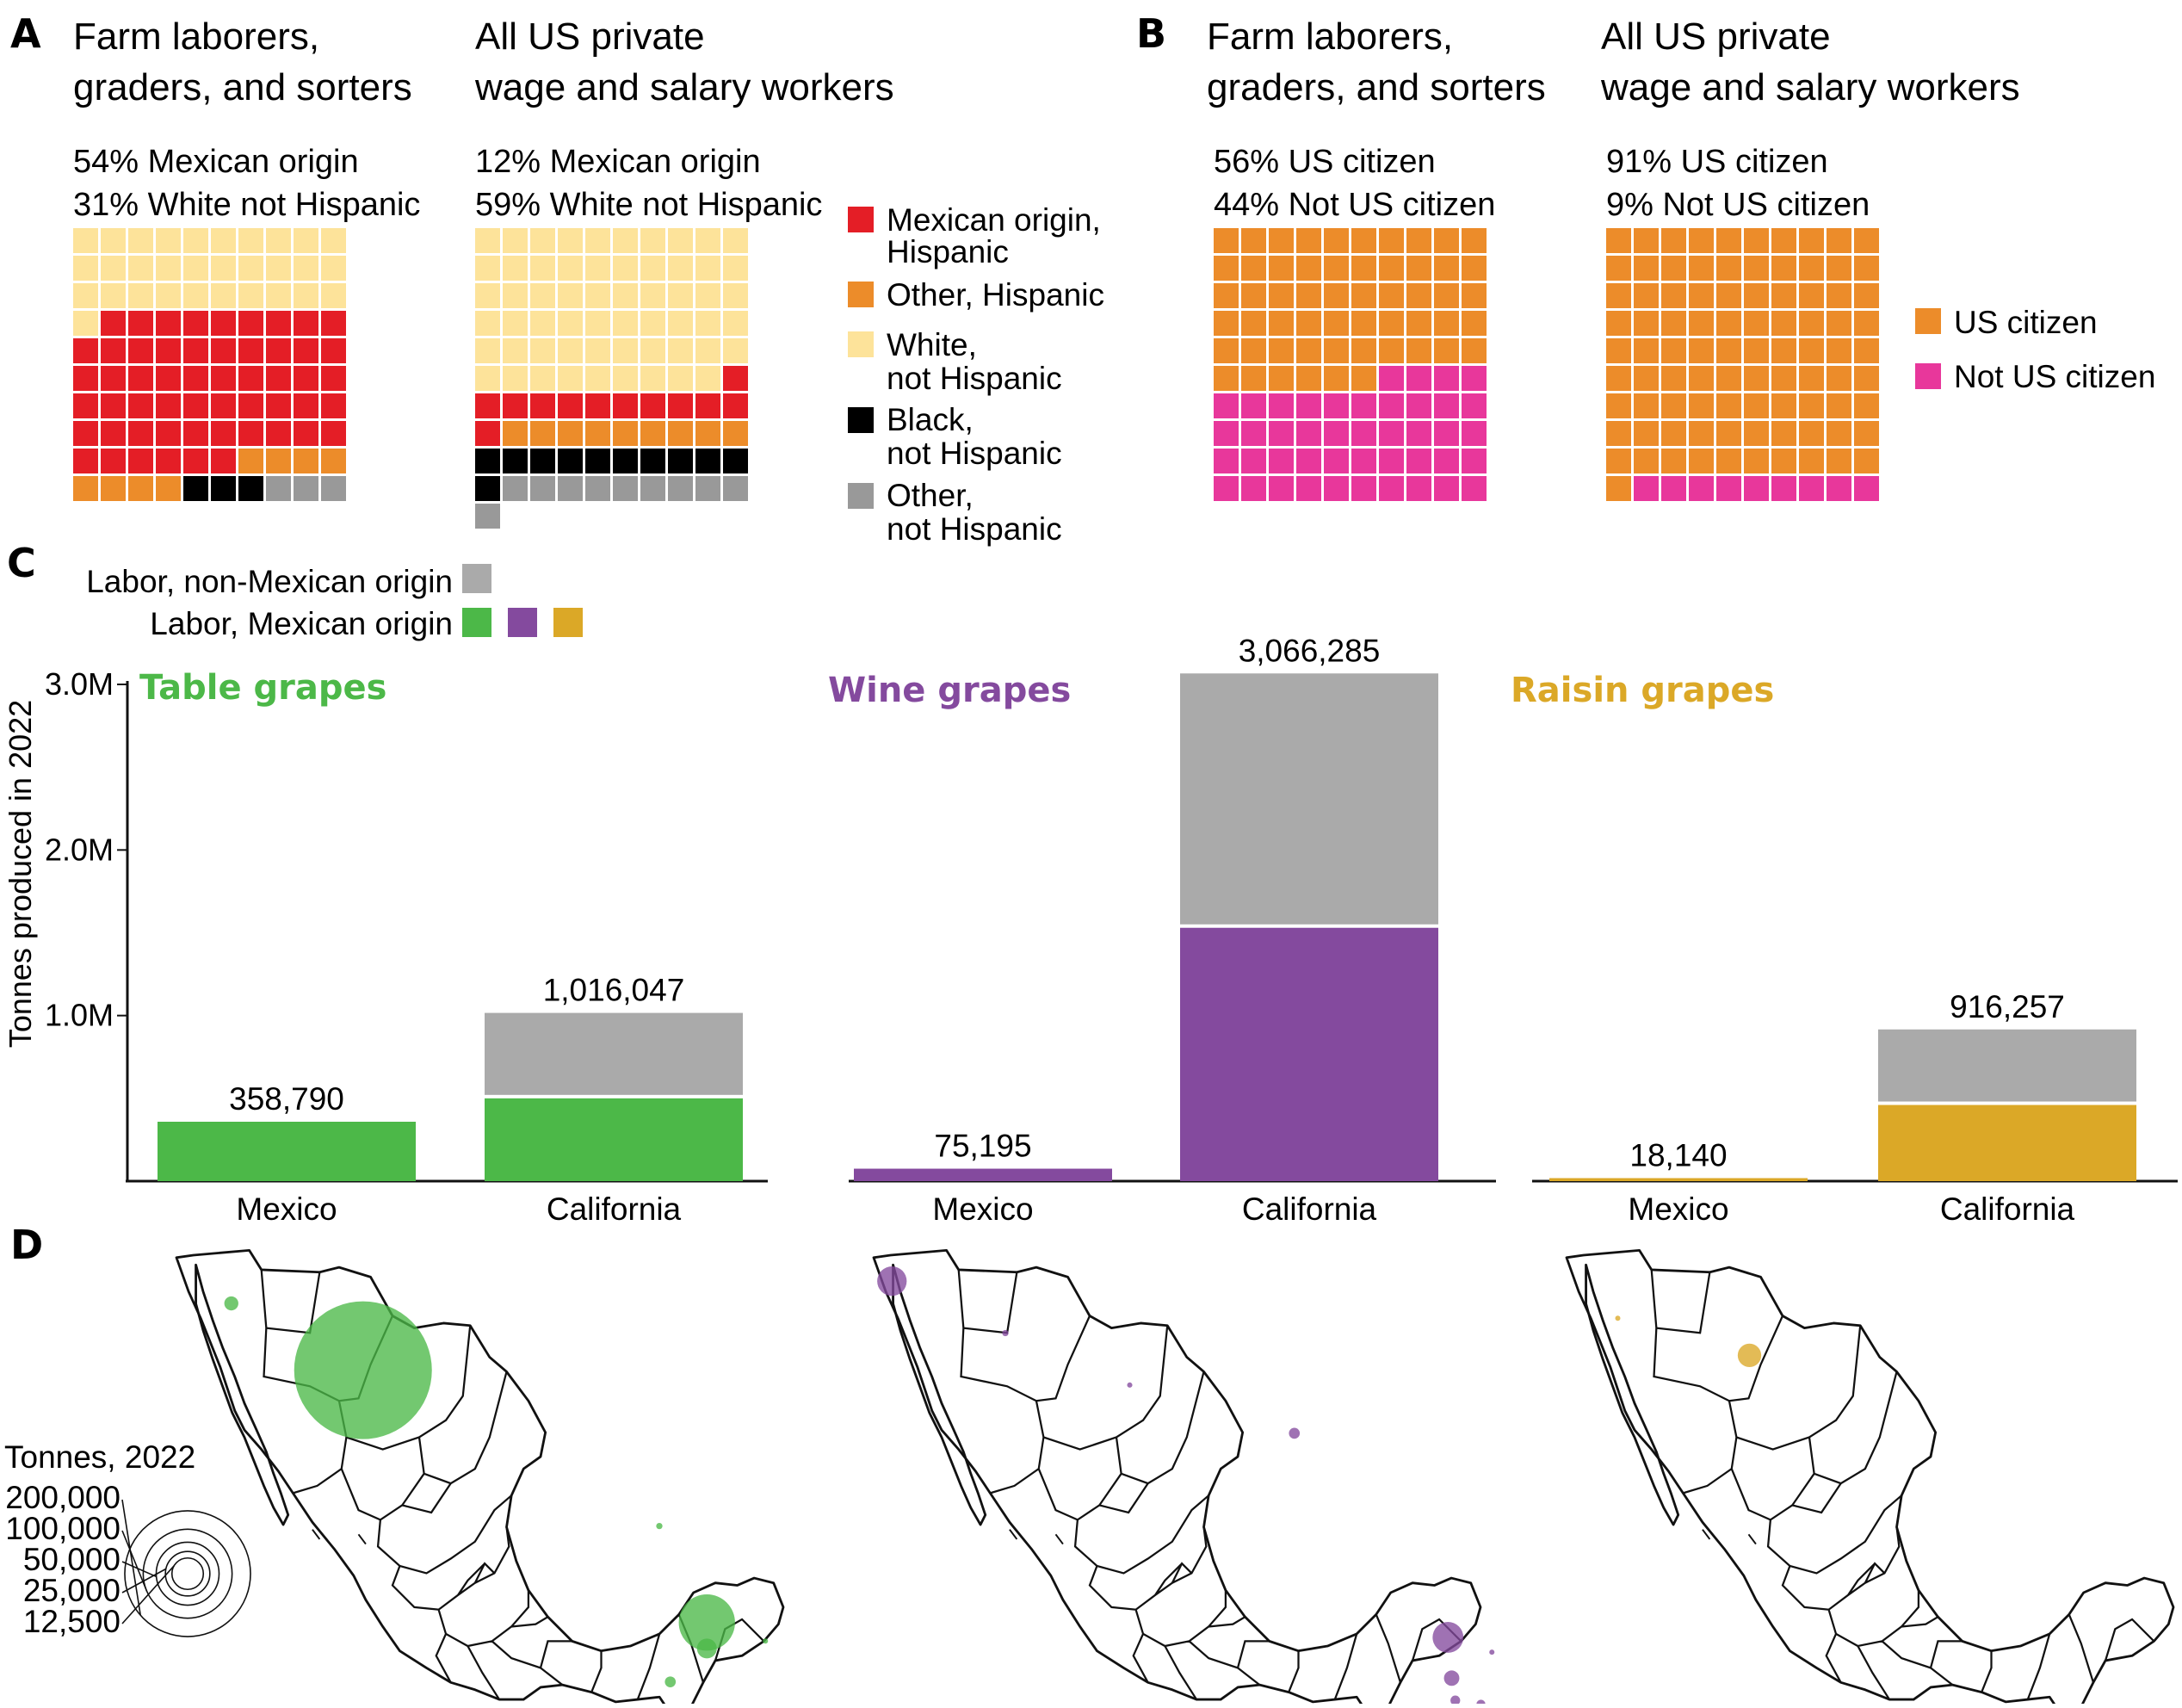  I want to click on panel-title-wine-grapes: Wine grapes, so click(949, 690).